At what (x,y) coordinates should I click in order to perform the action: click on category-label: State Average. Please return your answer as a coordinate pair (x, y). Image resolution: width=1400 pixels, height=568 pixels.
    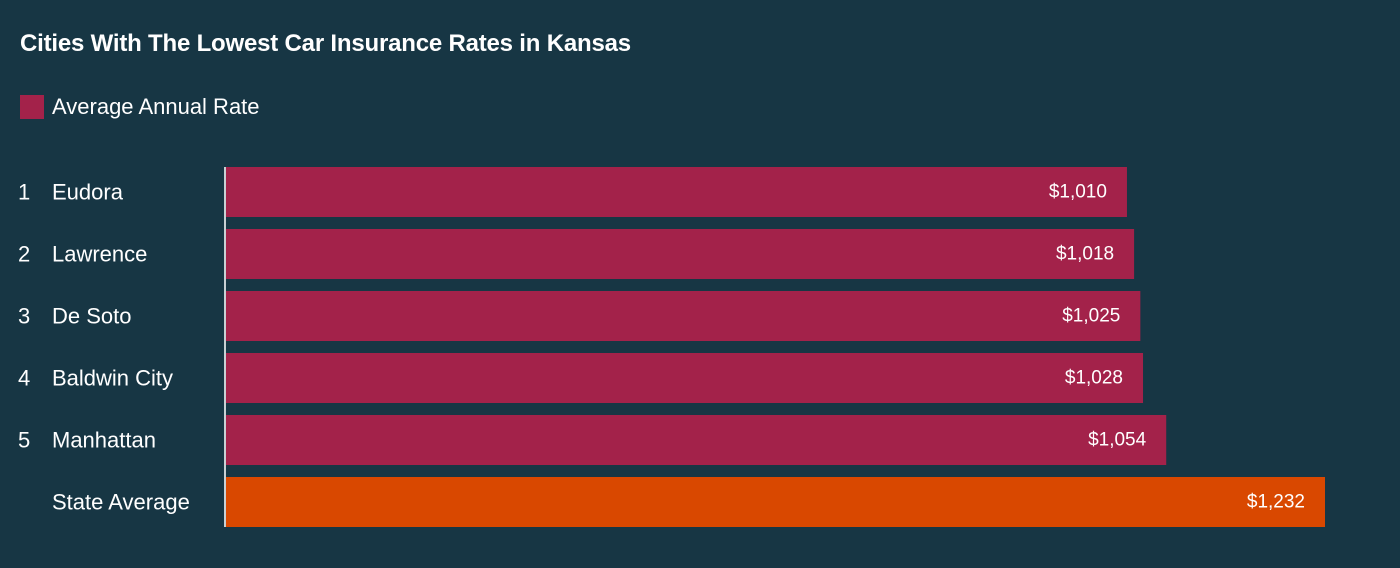
    Looking at the image, I should click on (121, 502).